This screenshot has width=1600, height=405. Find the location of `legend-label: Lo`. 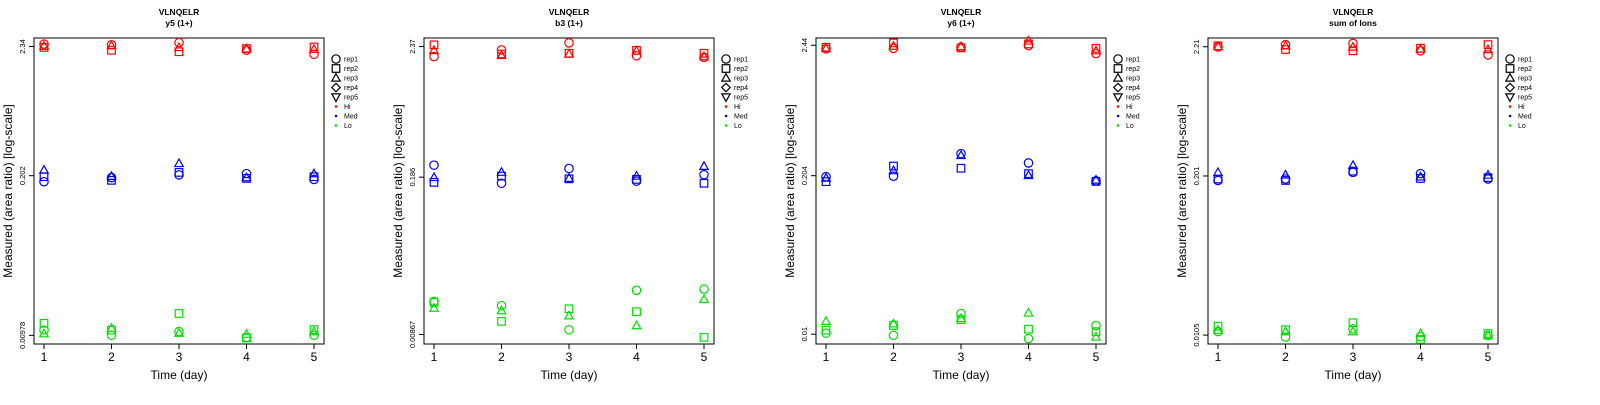

legend-label: Lo is located at coordinates (1522, 126).